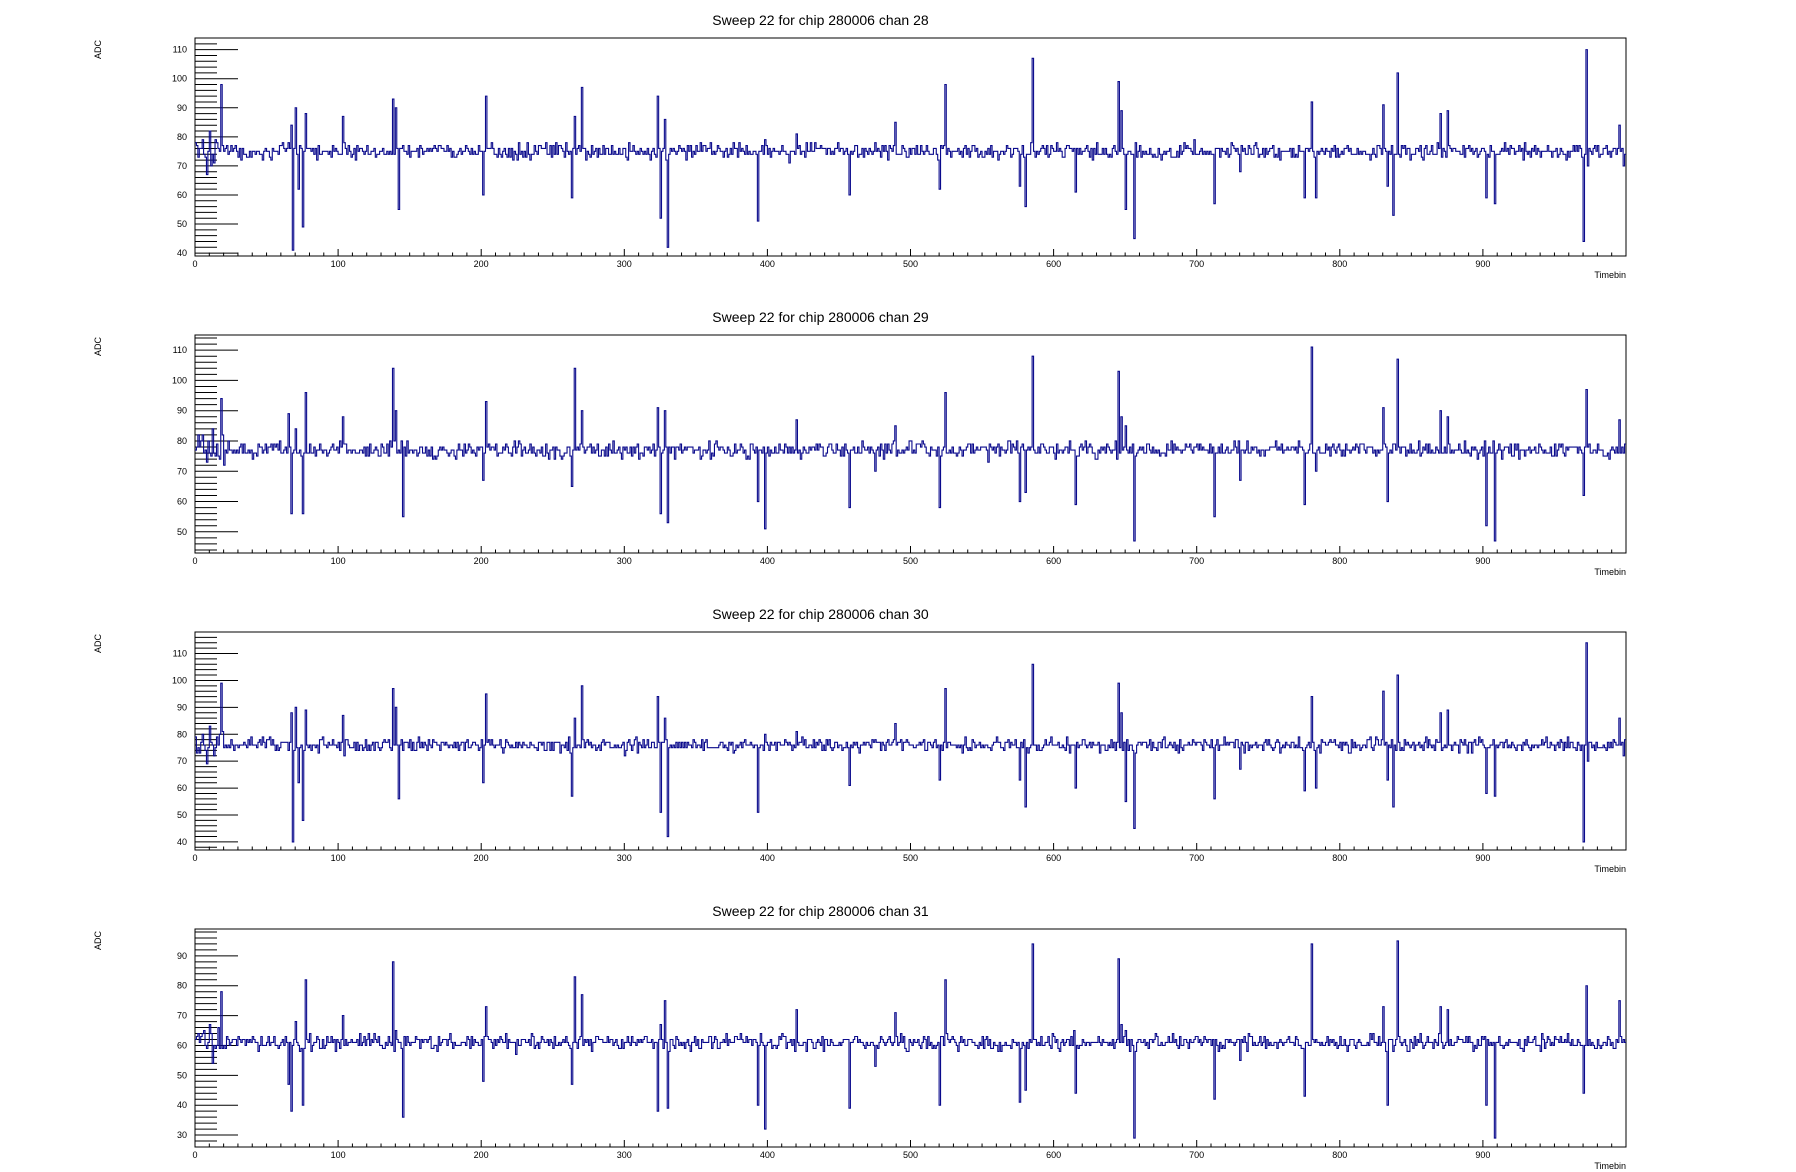  Describe the element at coordinates (820, 317) in the screenshot. I see `chart-title: Sweep 22 for chip 280006 chan 29` at that location.